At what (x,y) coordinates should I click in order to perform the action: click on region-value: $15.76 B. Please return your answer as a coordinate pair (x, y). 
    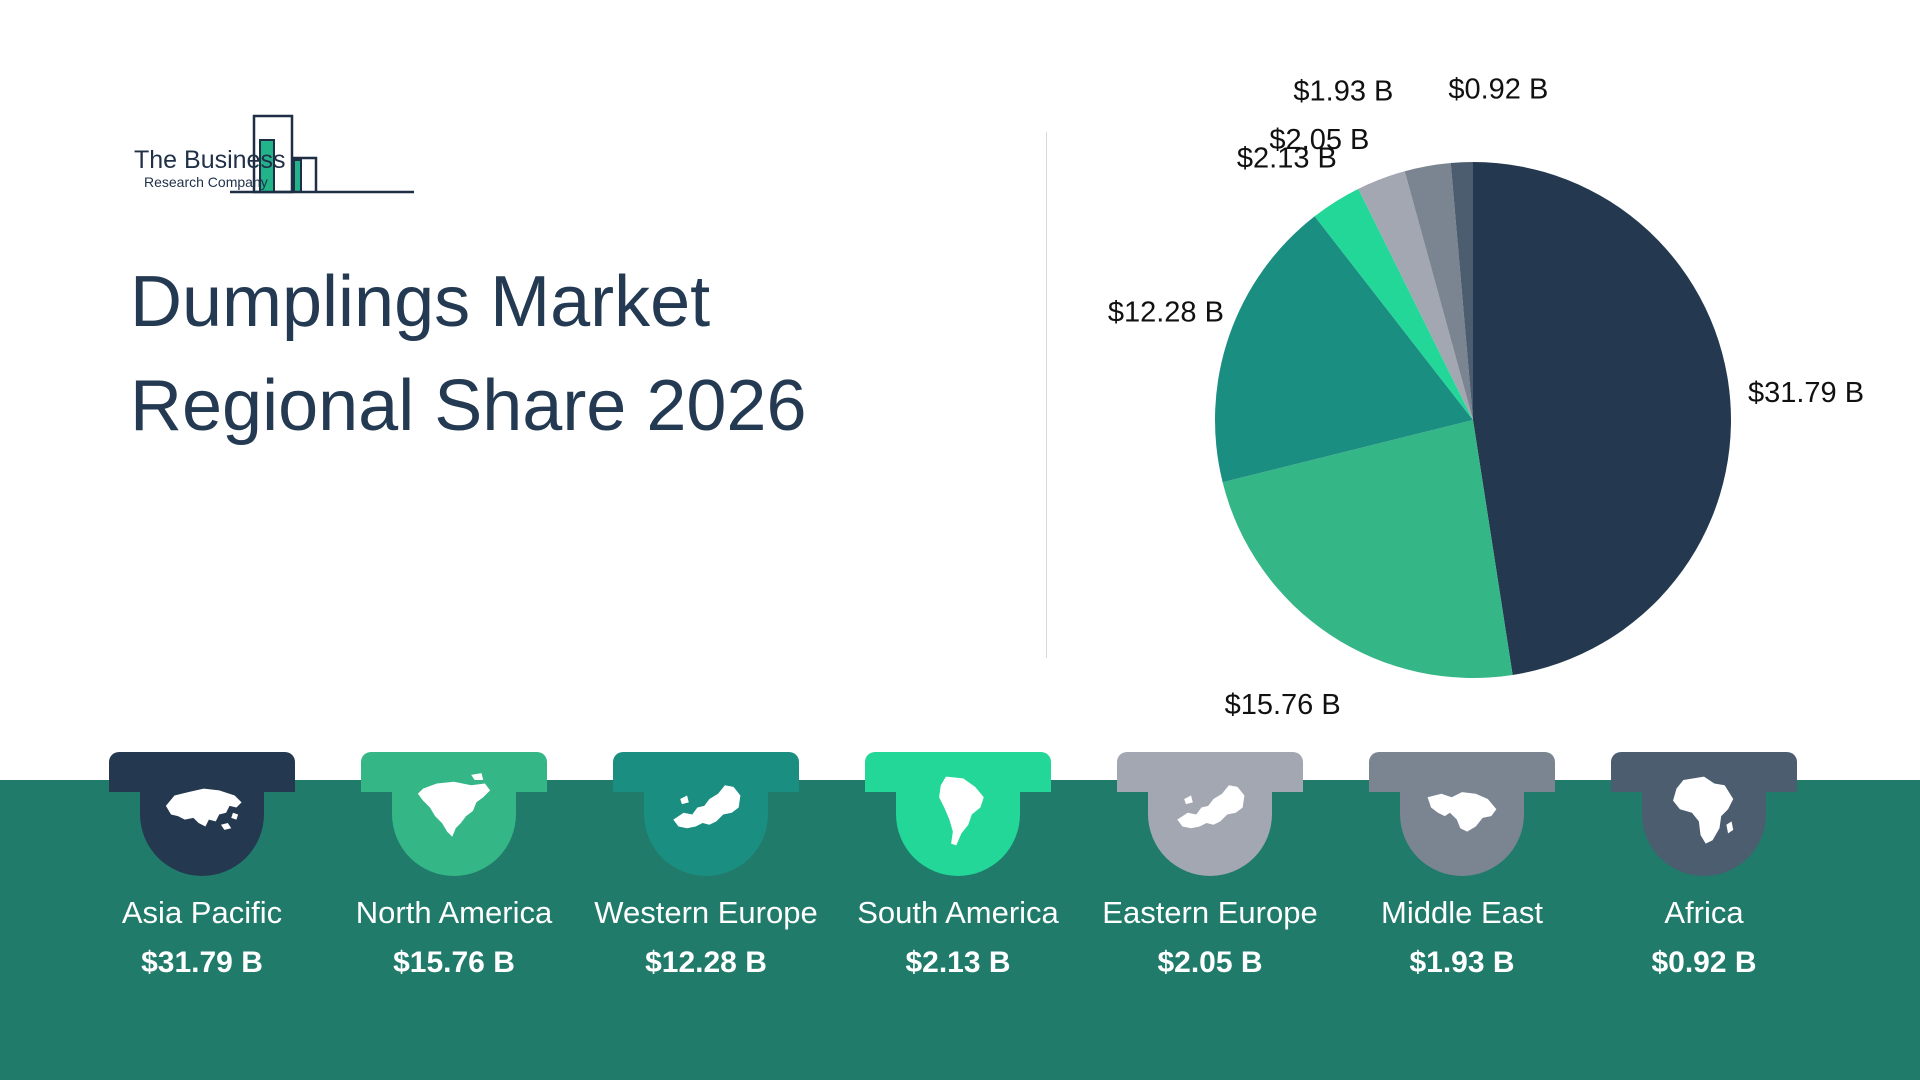
    Looking at the image, I should click on (454, 962).